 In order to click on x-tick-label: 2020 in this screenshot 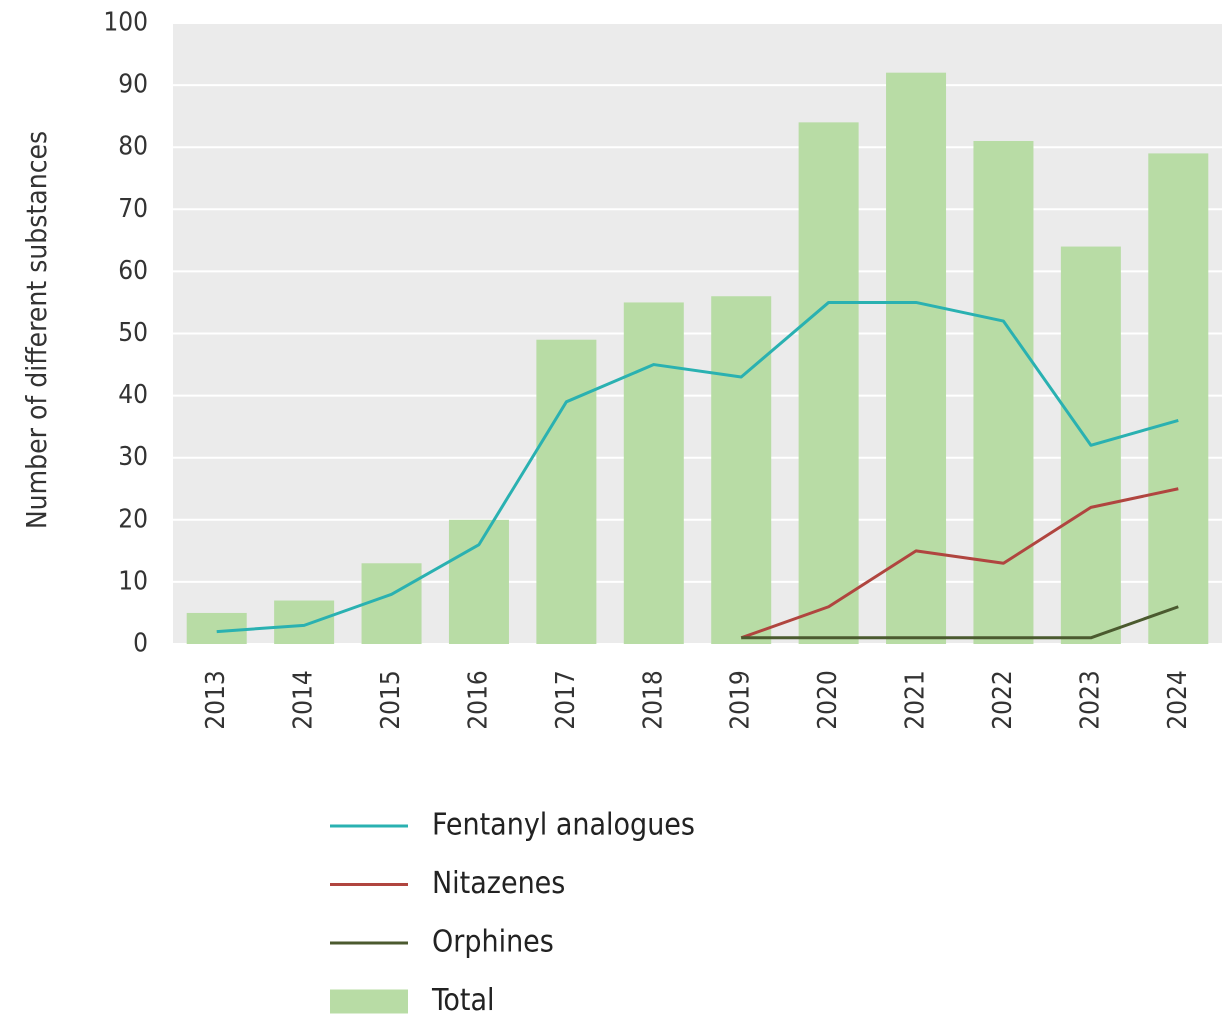, I will do `click(828, 700)`.